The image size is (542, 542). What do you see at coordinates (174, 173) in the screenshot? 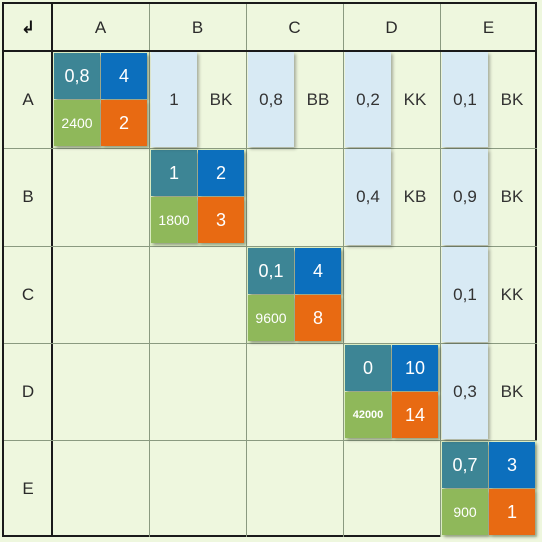
I see `probability-tile: 1` at bounding box center [174, 173].